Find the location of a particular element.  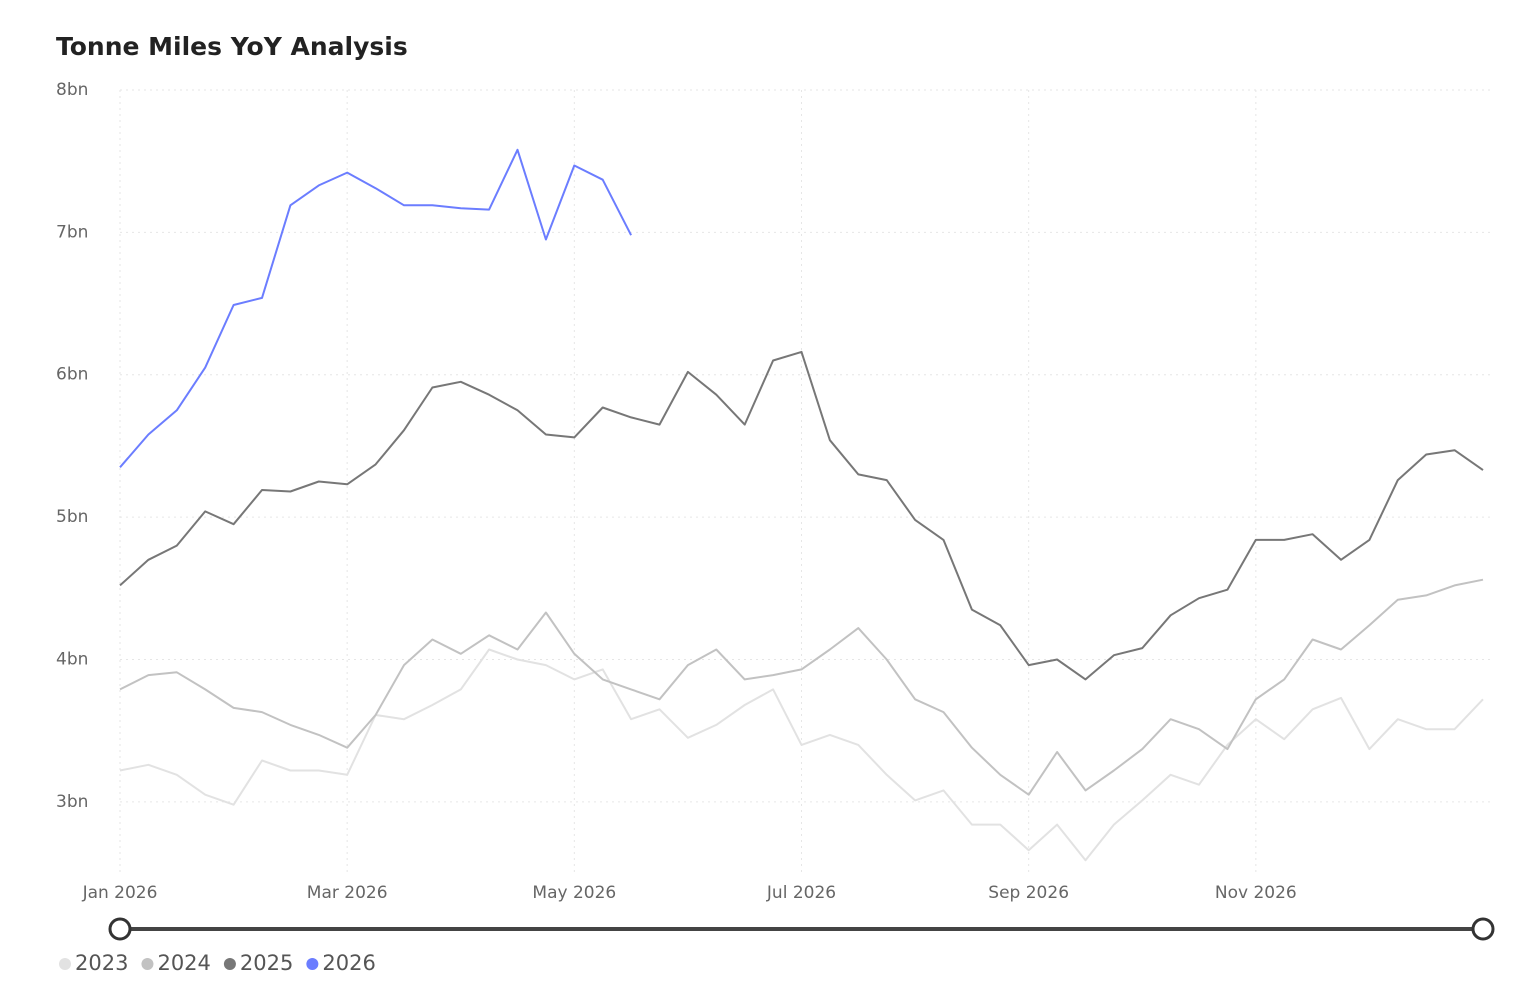

range-slider is located at coordinates (801, 929).